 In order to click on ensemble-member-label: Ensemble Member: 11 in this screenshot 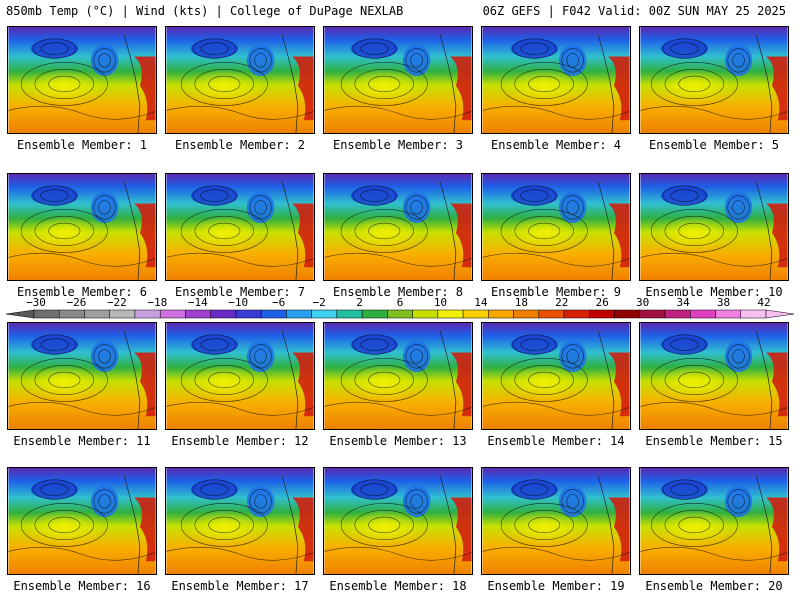, I will do `click(82, 441)`.